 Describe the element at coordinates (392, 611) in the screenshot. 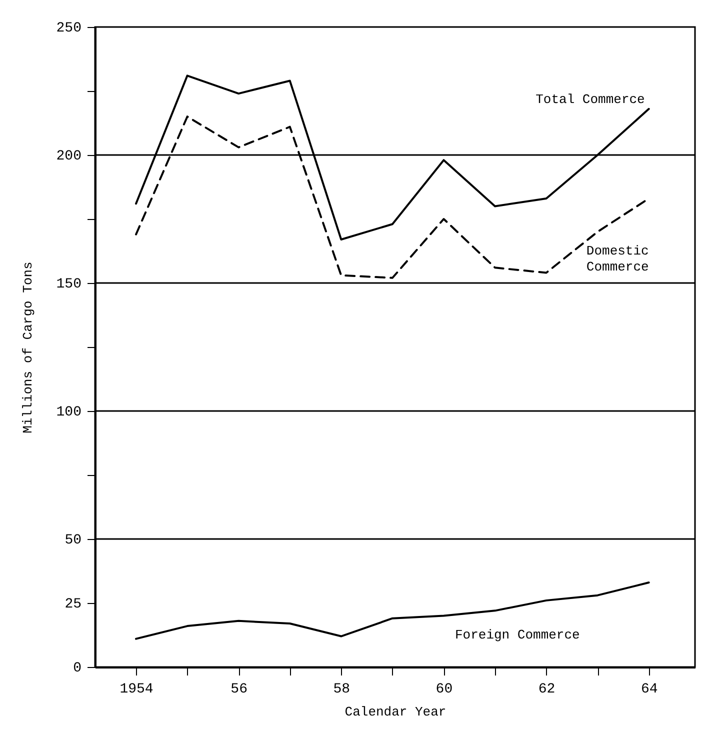

I see `line-series` at that location.